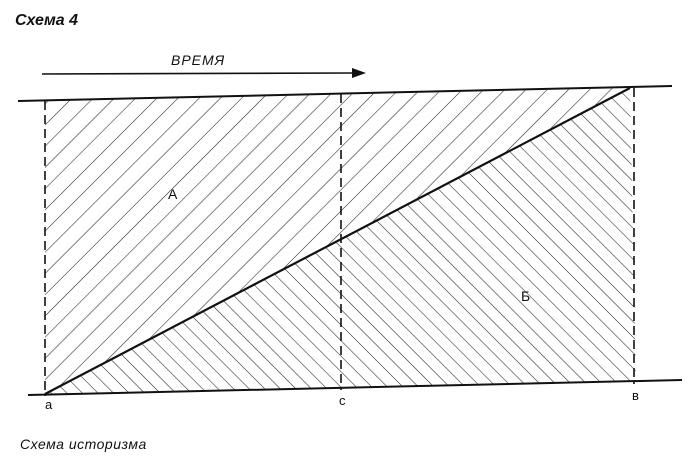 Image resolution: width=700 pixels, height=474 pixels. What do you see at coordinates (355, 387) in the screenshot?
I see `bottom-line` at bounding box center [355, 387].